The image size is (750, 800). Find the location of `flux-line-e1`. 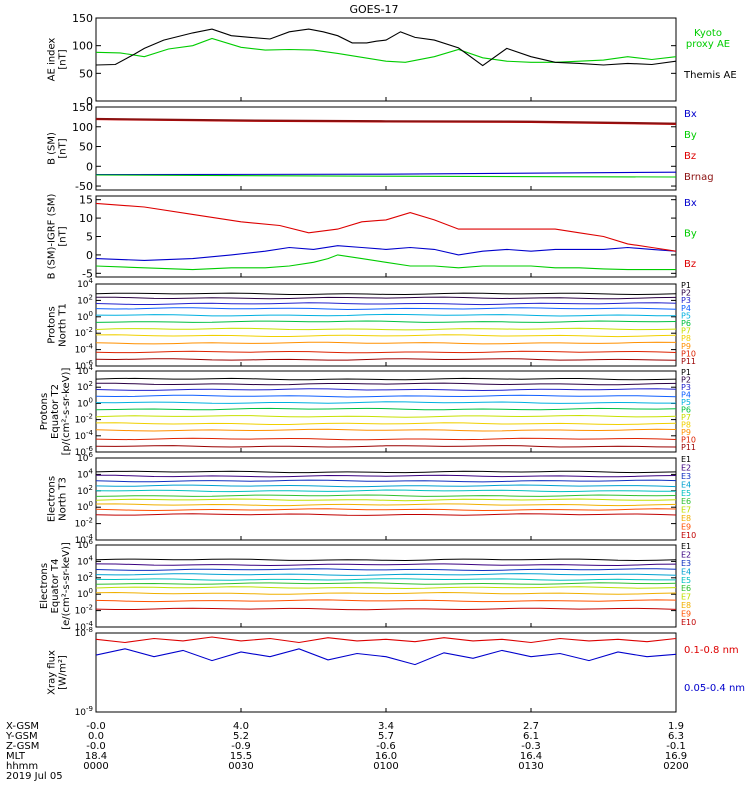

flux-line-e1 is located at coordinates (386, 472).